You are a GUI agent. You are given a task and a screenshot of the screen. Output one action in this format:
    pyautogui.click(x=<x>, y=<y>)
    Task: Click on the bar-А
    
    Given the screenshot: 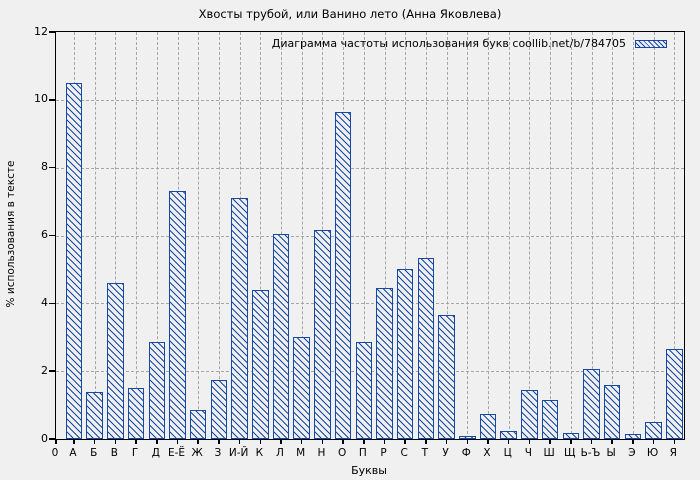 What is the action you would take?
    pyautogui.click(x=74, y=260)
    